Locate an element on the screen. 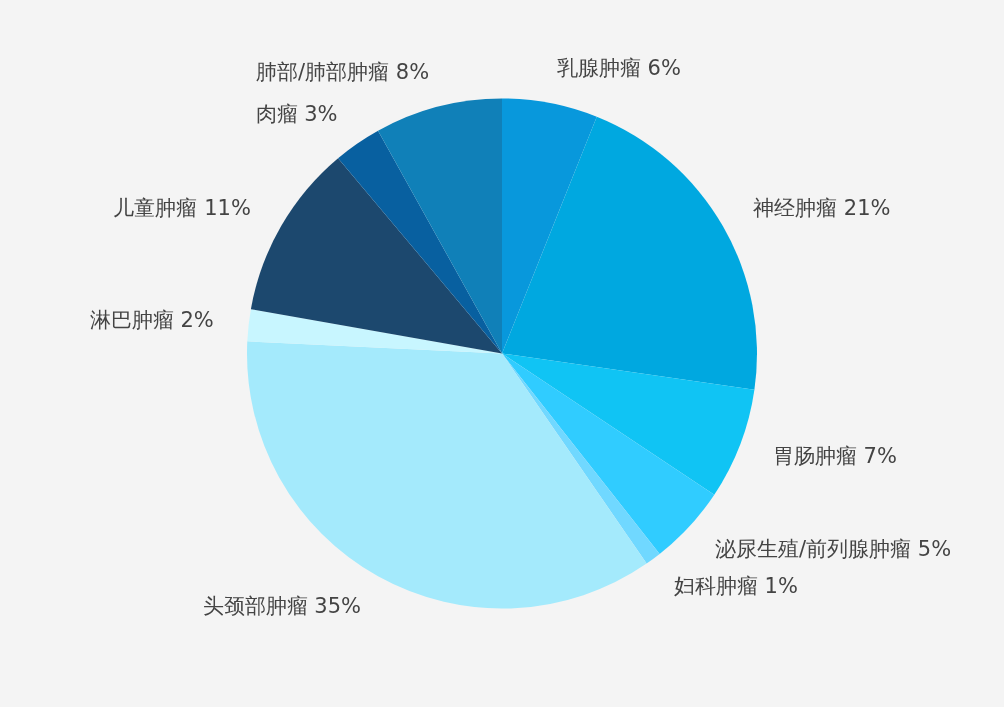 The image size is (1004, 707). slice-label: 肉瘤 3% is located at coordinates (296, 113).